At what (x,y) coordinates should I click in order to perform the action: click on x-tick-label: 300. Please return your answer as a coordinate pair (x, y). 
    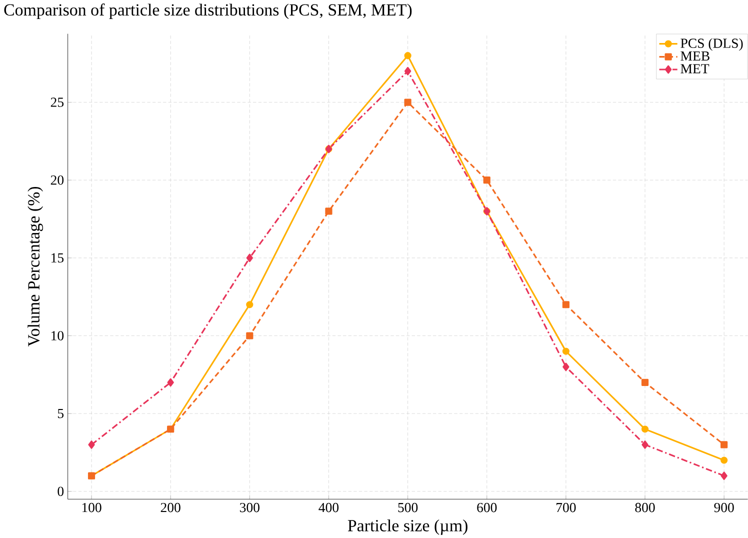
    Looking at the image, I should click on (250, 507).